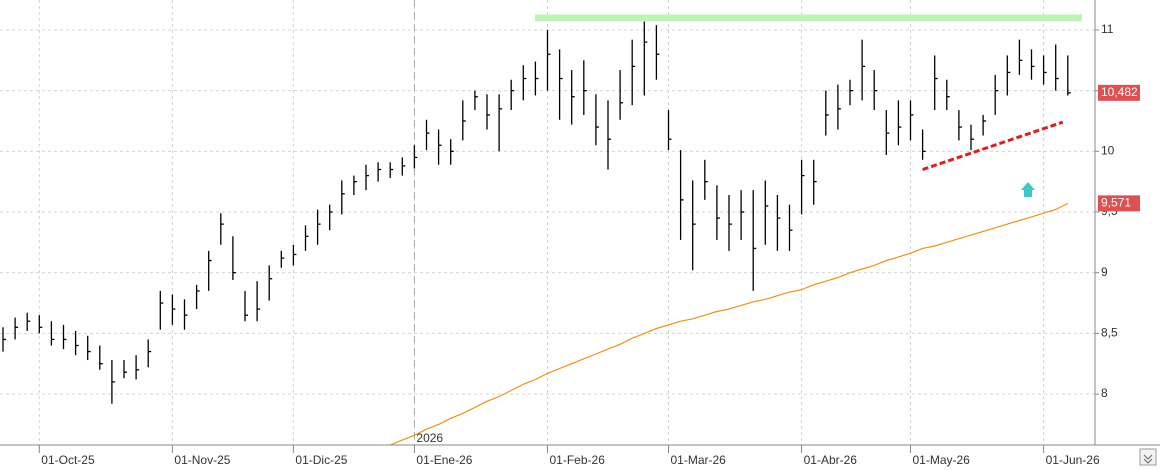  What do you see at coordinates (831, 460) in the screenshot?
I see `x-tick-label: 01-Abr-26` at bounding box center [831, 460].